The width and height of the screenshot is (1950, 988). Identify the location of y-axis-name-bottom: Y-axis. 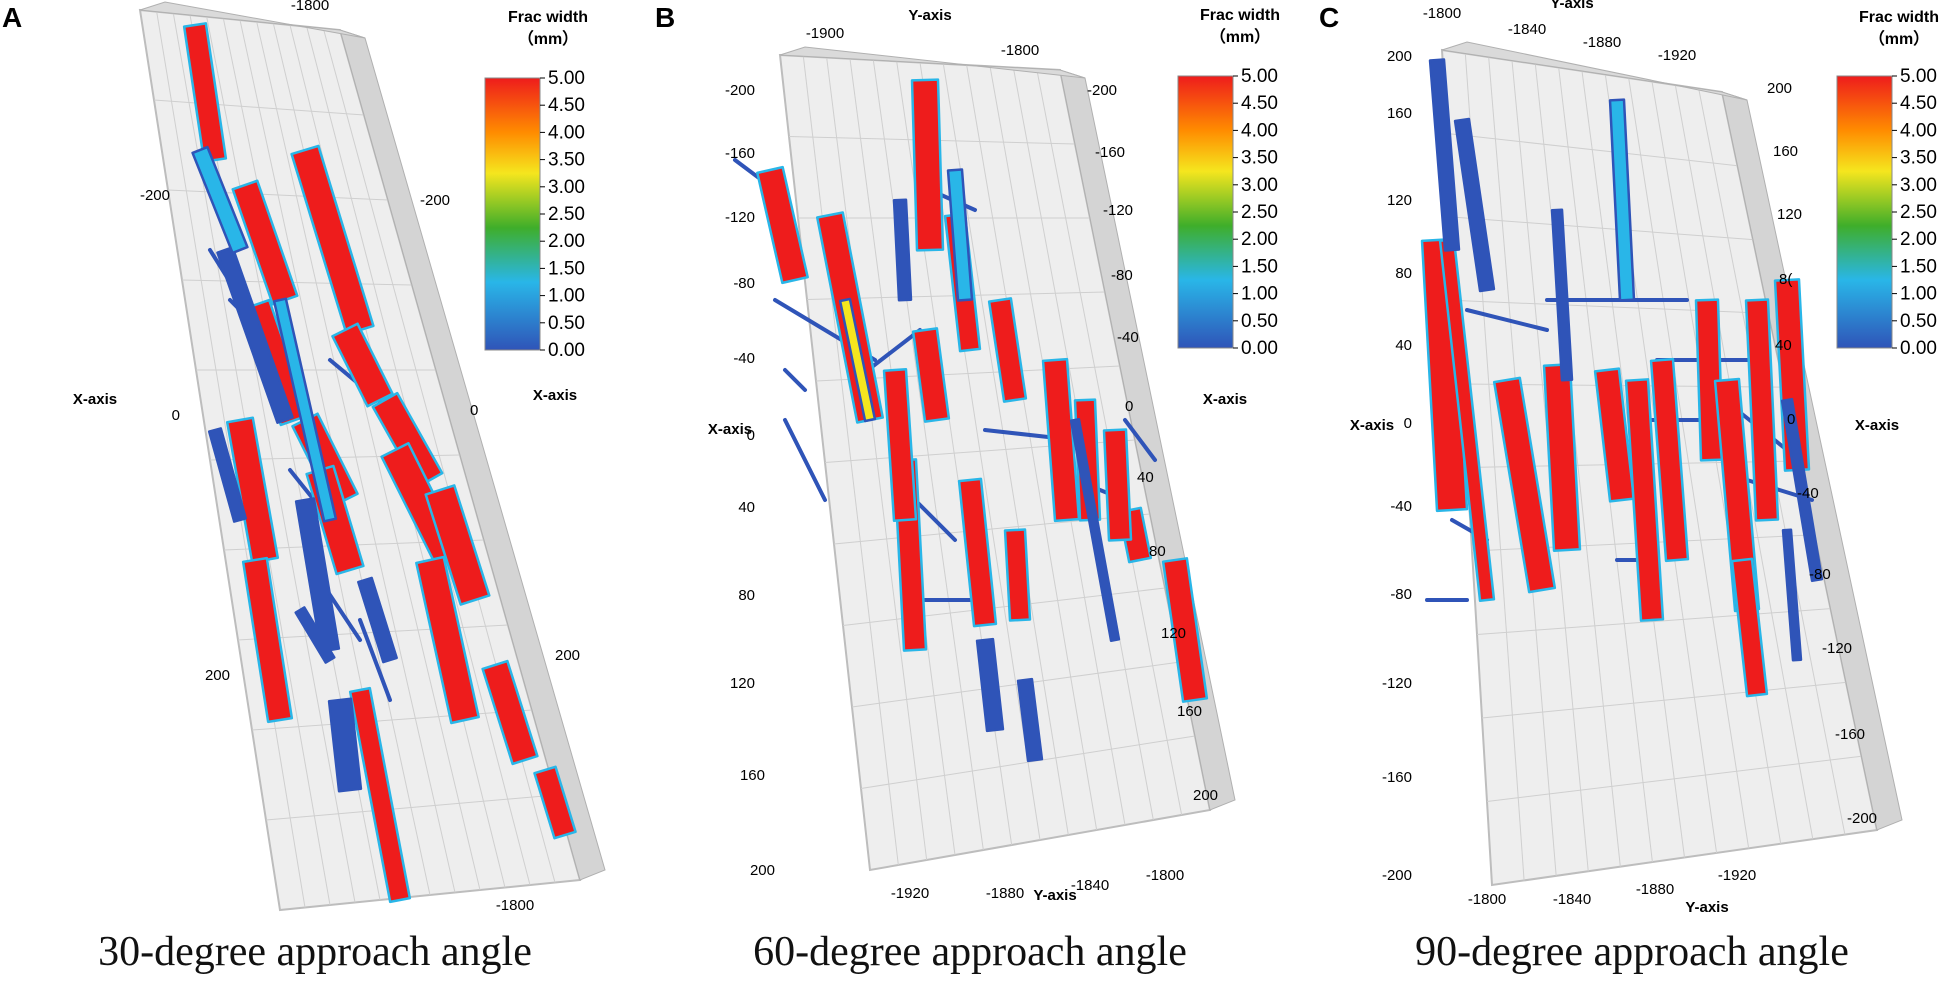
(1706, 907).